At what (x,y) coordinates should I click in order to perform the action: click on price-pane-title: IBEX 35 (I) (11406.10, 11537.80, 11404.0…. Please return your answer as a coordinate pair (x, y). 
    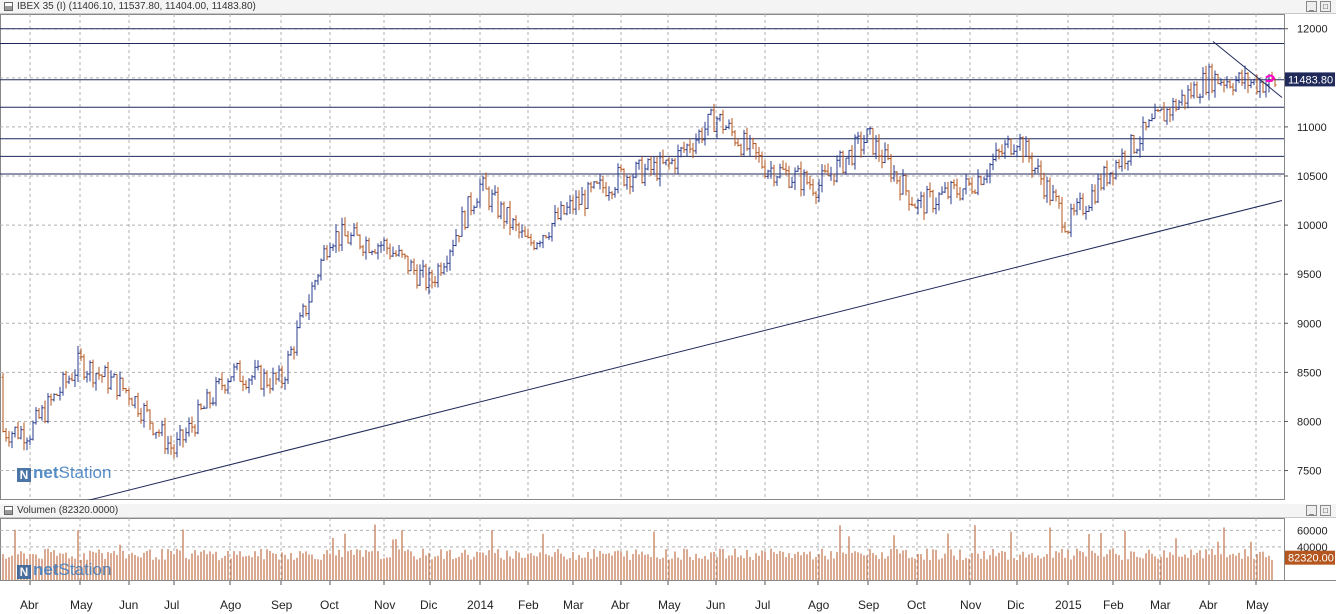
    Looking at the image, I should click on (136, 6).